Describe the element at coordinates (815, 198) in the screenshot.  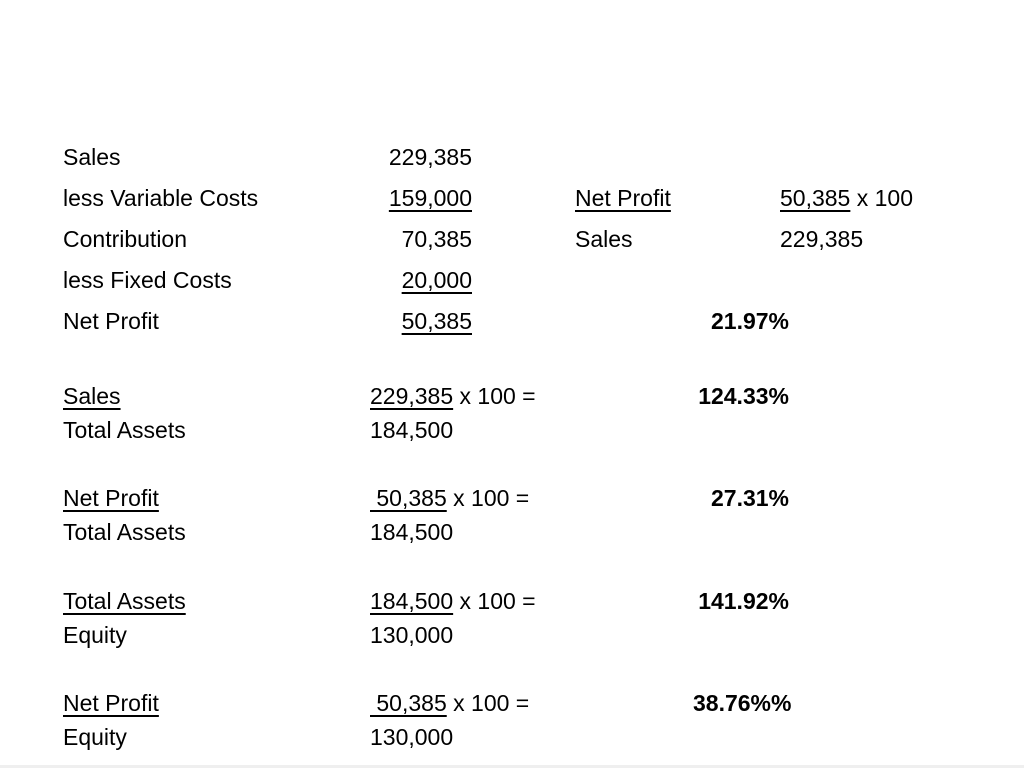
I see `margin-numerator-value: 50,385` at that location.